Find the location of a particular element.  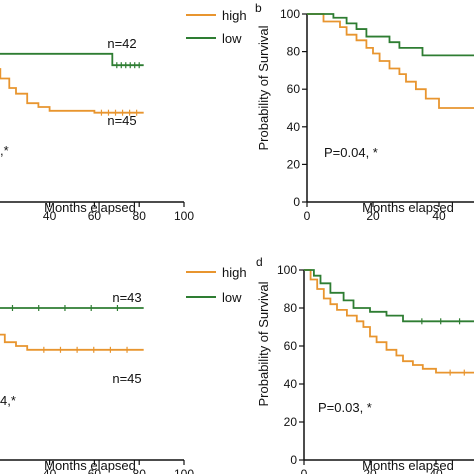

panel-d-ylabel: Probability of Survival is located at coordinates (263, 343).